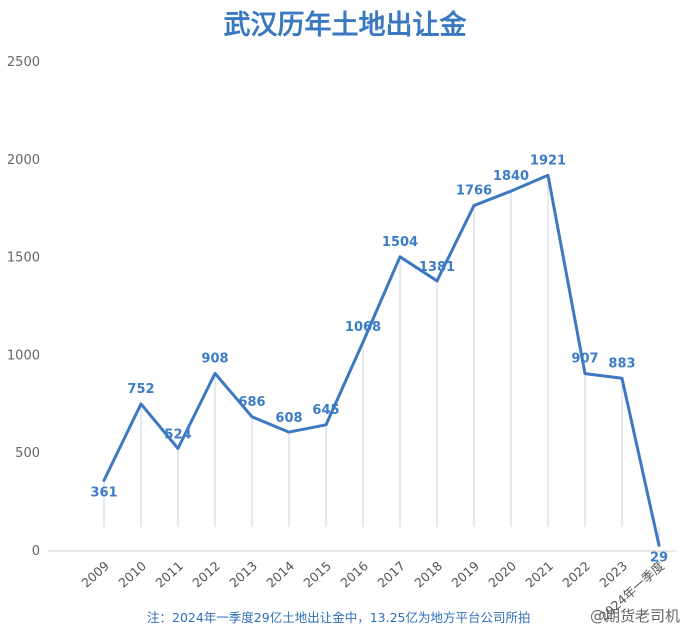 The height and width of the screenshot is (637, 690). Describe the element at coordinates (354, 574) in the screenshot. I see `x-tick-label: 2016` at that location.